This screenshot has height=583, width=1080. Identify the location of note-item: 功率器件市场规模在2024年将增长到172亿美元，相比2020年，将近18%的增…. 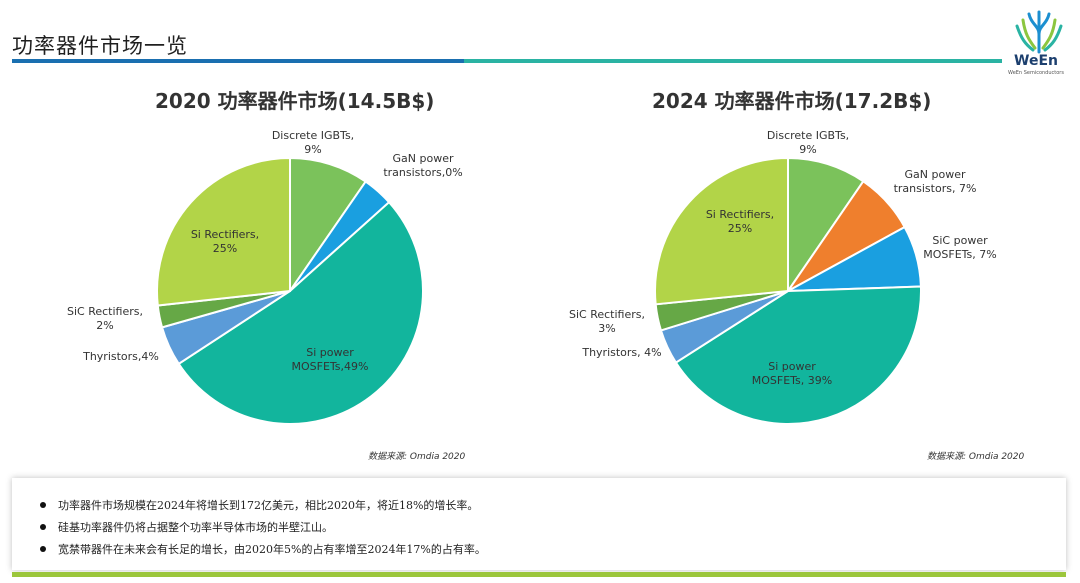
(553, 505).